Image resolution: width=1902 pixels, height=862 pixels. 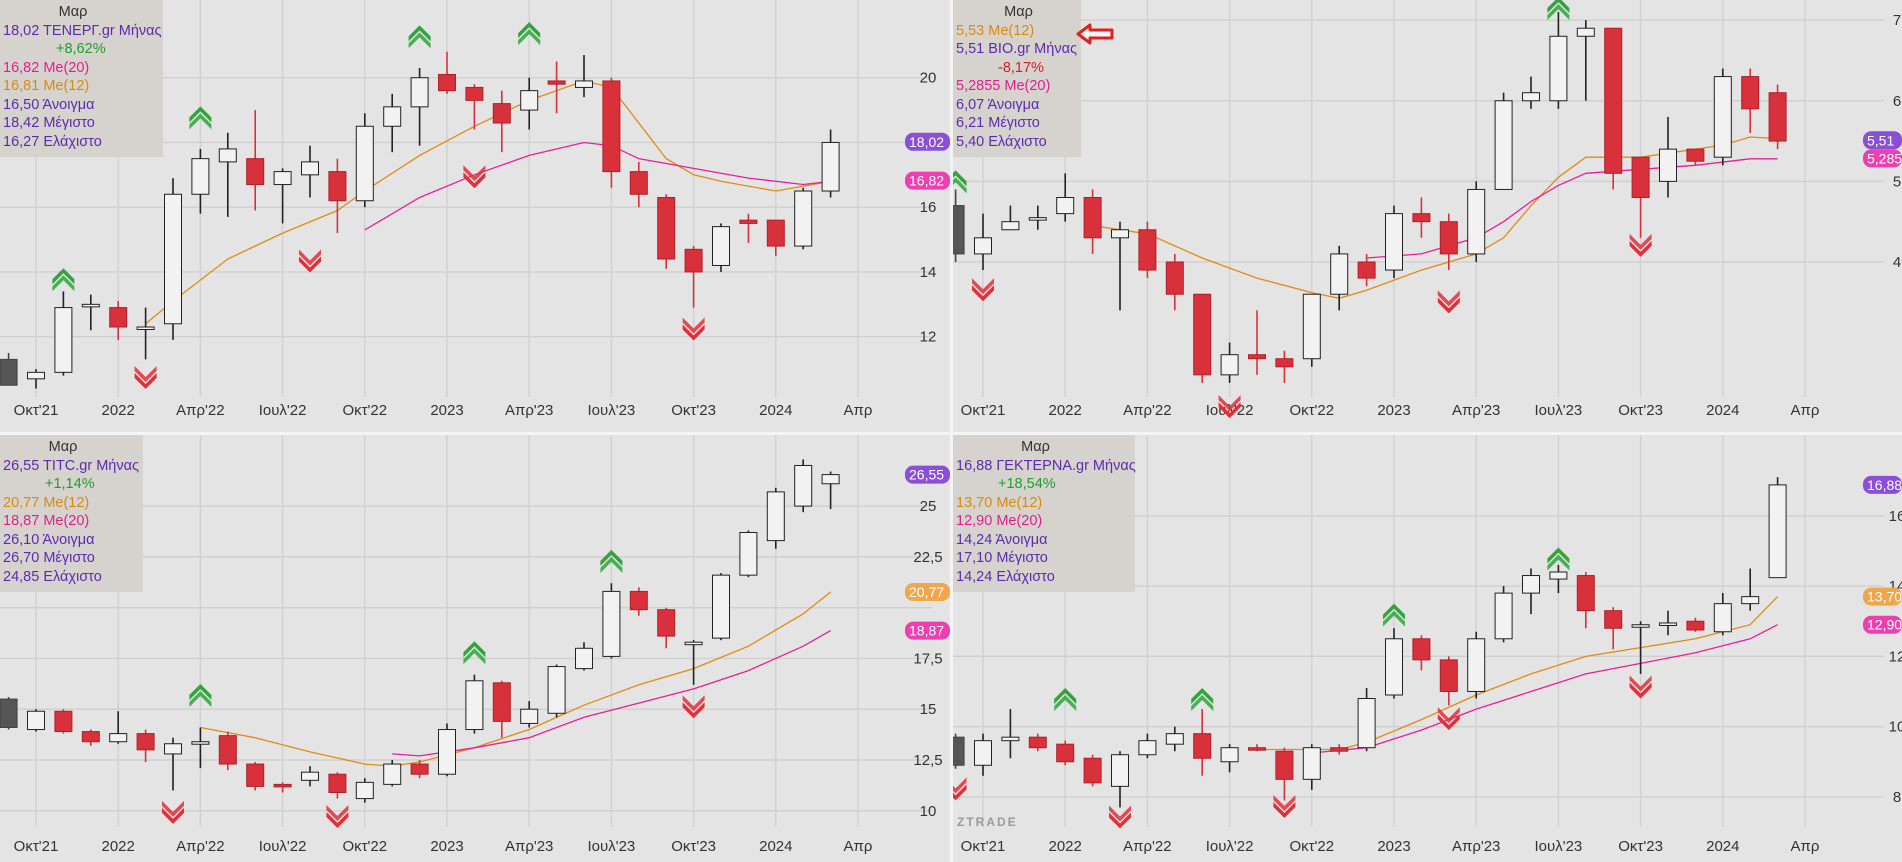 What do you see at coordinates (52, 576) in the screenshot?
I see `legend-low: 24,85 Ελάχιστο` at bounding box center [52, 576].